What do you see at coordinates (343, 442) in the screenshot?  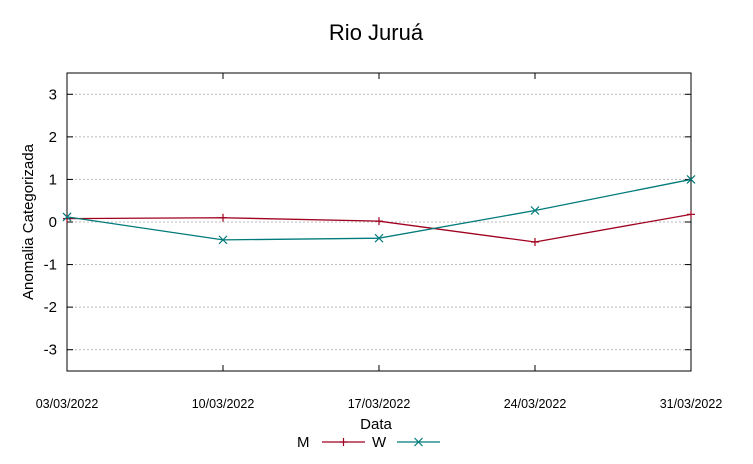 I see `legend-marker-m` at bounding box center [343, 442].